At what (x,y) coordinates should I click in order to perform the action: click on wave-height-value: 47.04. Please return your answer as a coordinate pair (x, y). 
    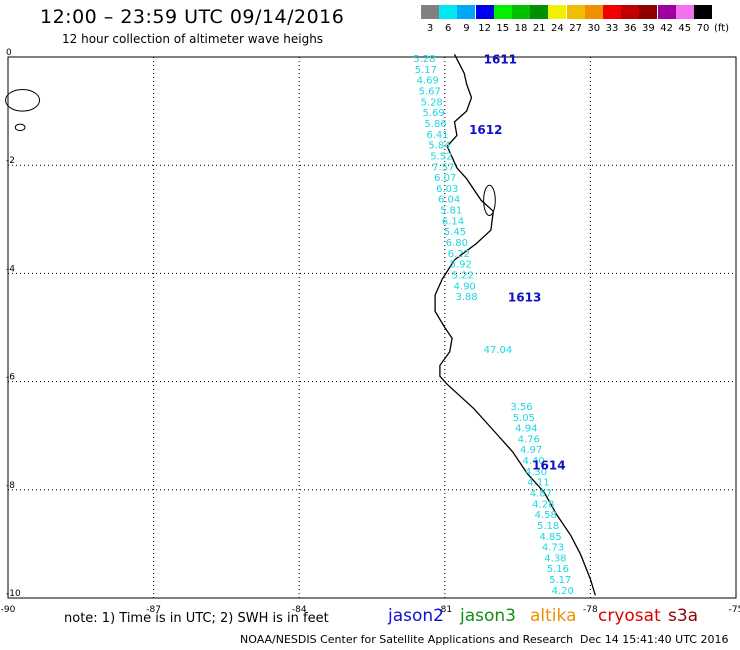
    Looking at the image, I should click on (498, 350).